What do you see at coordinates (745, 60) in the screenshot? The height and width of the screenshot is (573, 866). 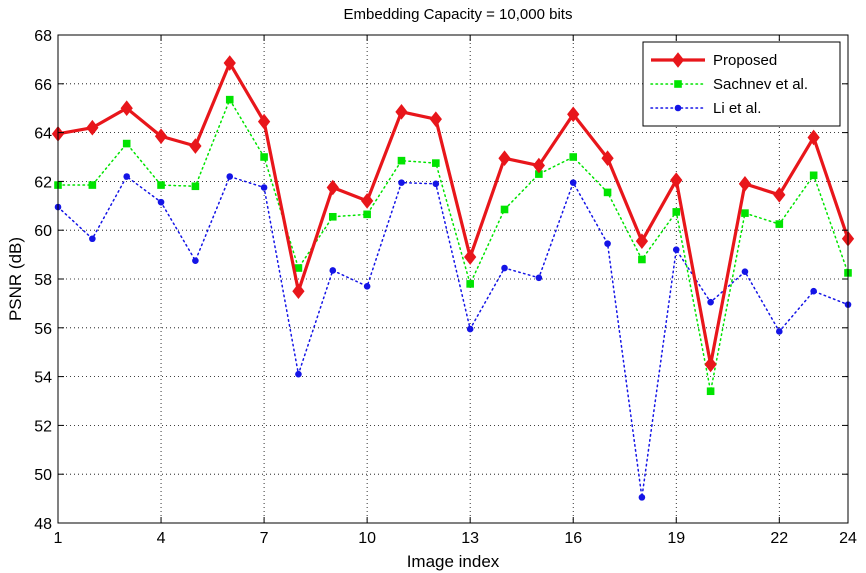 I see `legend-label: Proposed` at bounding box center [745, 60].